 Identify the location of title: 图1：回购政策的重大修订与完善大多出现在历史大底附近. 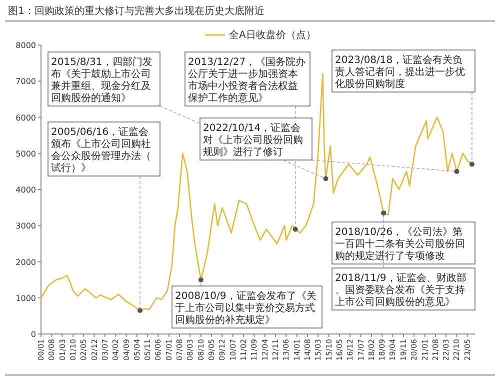
(136, 11).